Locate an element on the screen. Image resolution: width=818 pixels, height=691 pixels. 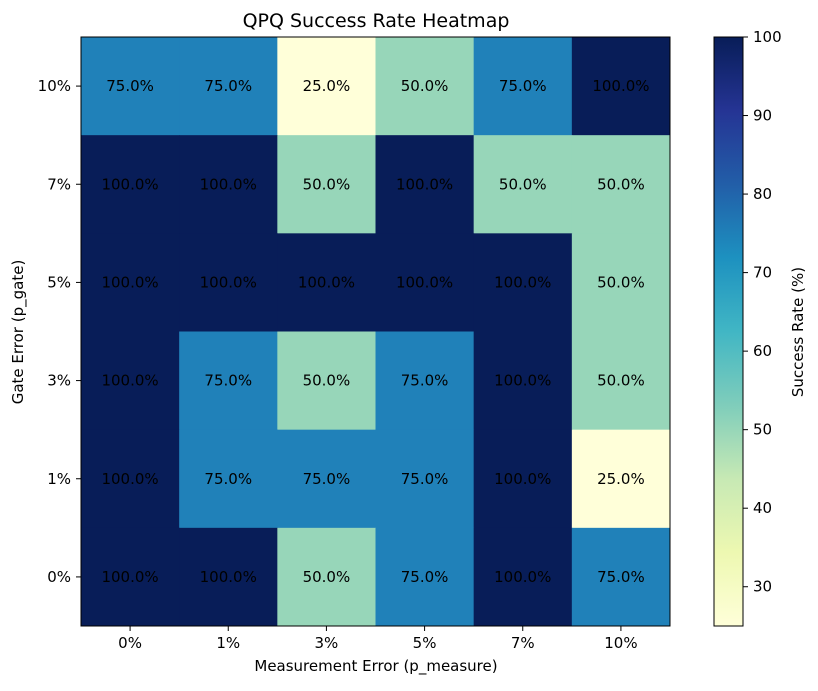
x-tick-label: 3% is located at coordinates (327, 643).